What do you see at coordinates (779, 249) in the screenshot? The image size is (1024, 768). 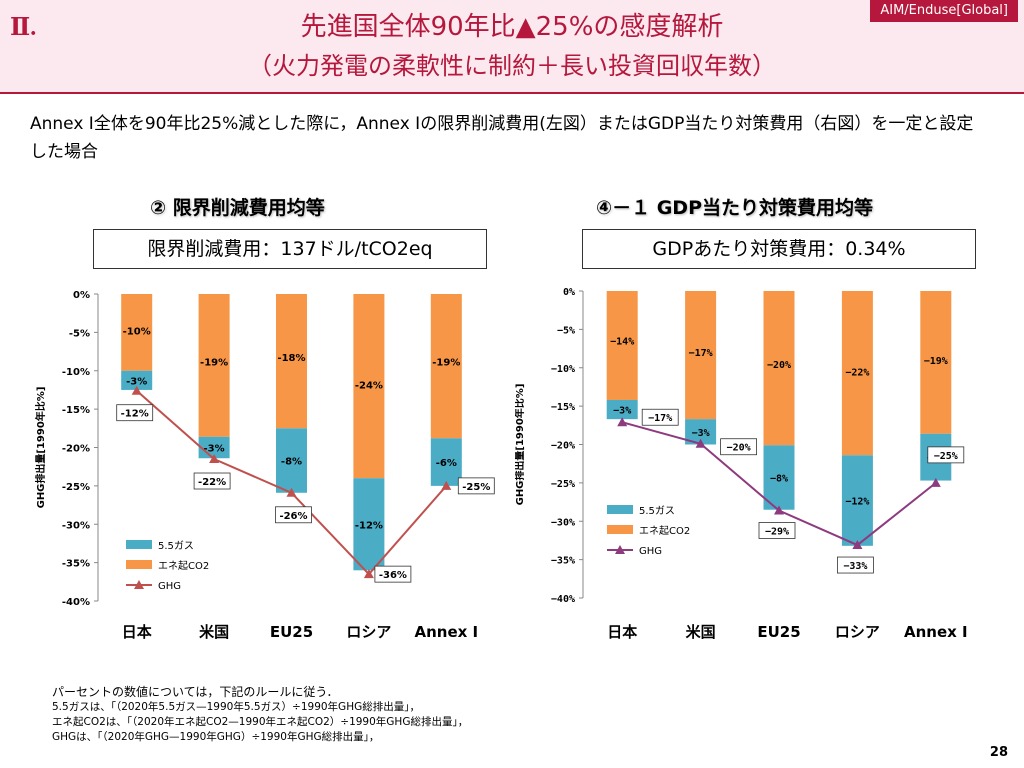 I see `right-cost-box: GDPあたり対策費用：0.34%` at bounding box center [779, 249].